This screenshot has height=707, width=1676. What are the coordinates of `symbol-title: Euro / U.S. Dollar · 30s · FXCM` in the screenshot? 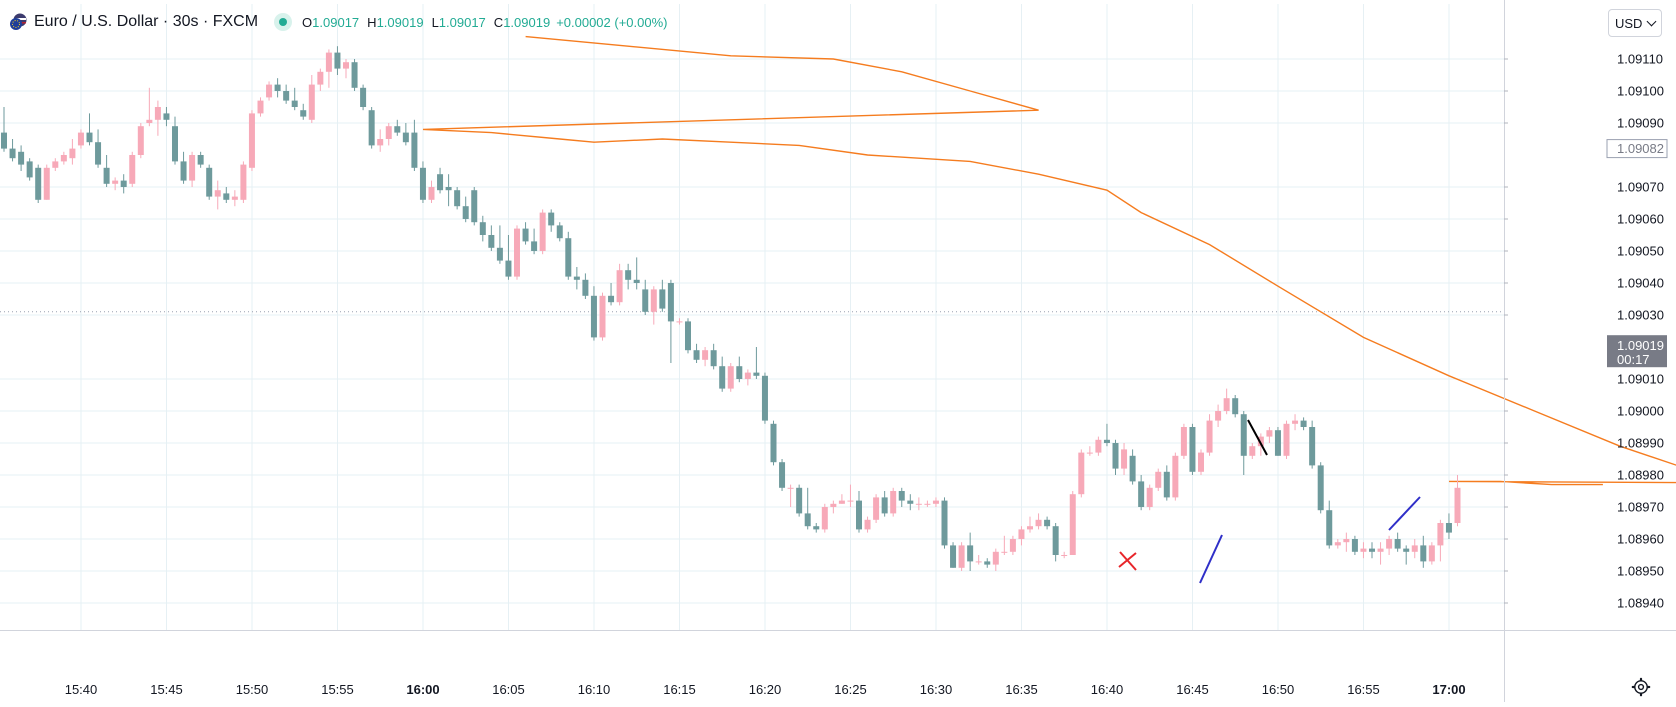 It's located at (146, 21).